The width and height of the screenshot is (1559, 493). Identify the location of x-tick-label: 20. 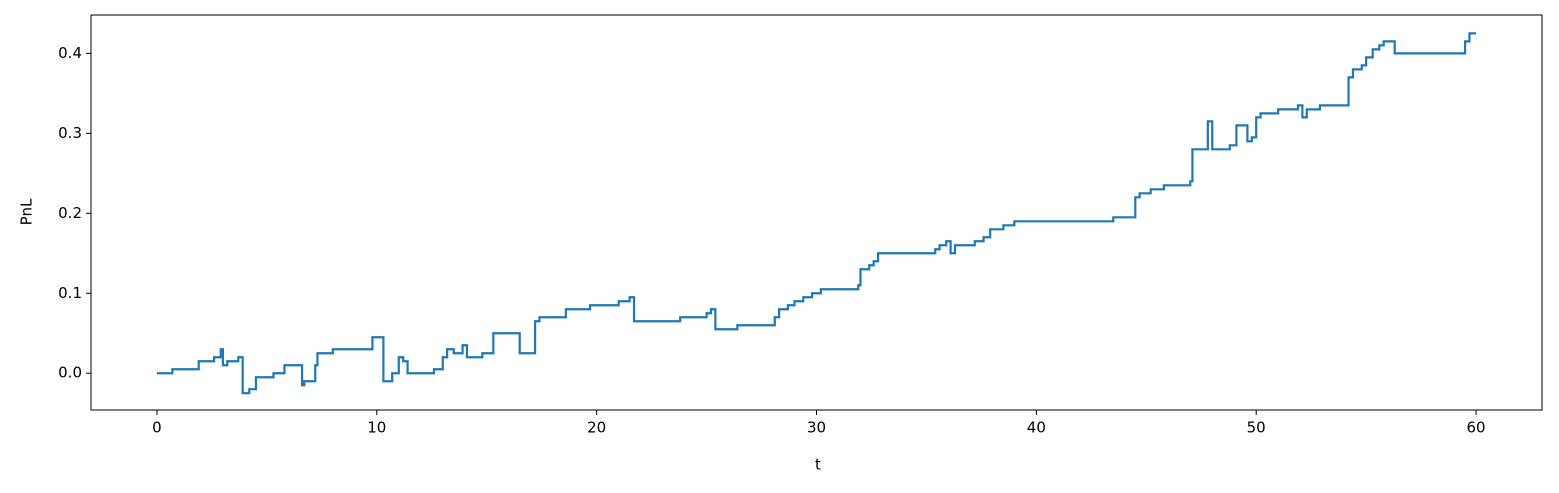
(596, 428).